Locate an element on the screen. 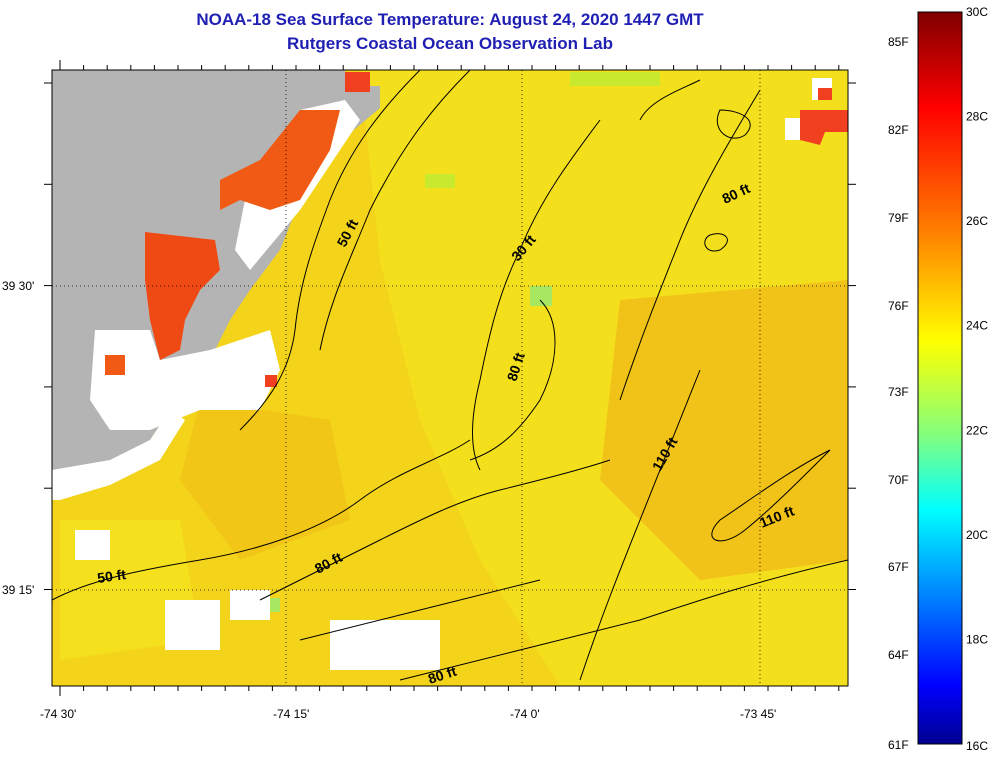 This screenshot has width=1000, height=761. contour-line-south is located at coordinates (420, 610).